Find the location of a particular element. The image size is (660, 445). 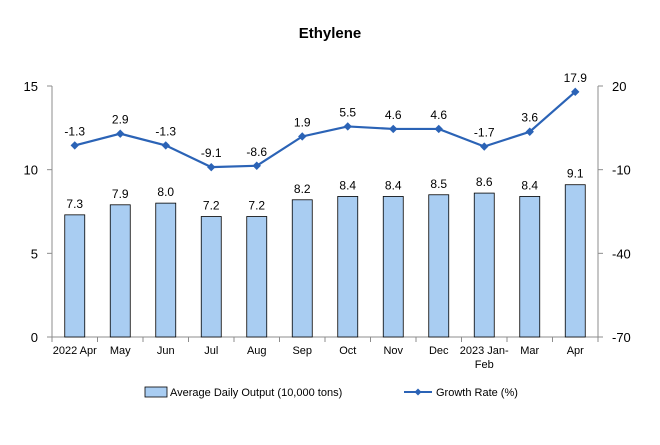

x-tick-label-line: 2022 Apr is located at coordinates (75, 351).